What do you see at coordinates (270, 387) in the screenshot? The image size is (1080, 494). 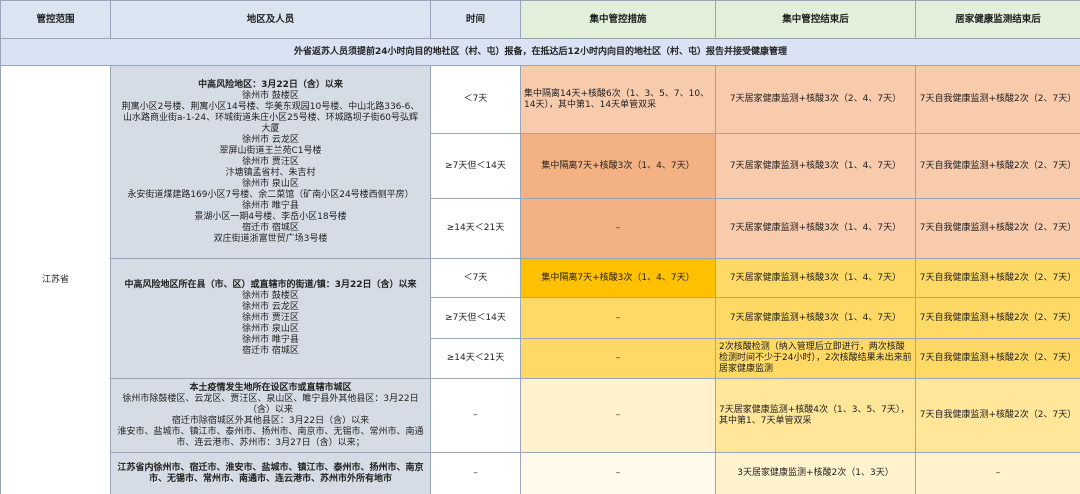 I see `area-line: 本土疫情发生地所在设区市或直辖市城区` at bounding box center [270, 387].